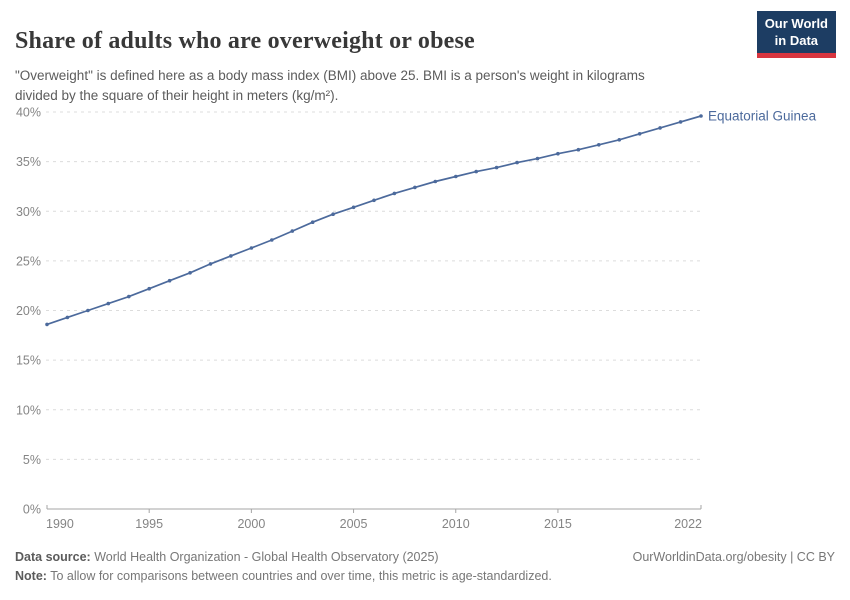  I want to click on y-tick-label: 30%, so click(28, 212).